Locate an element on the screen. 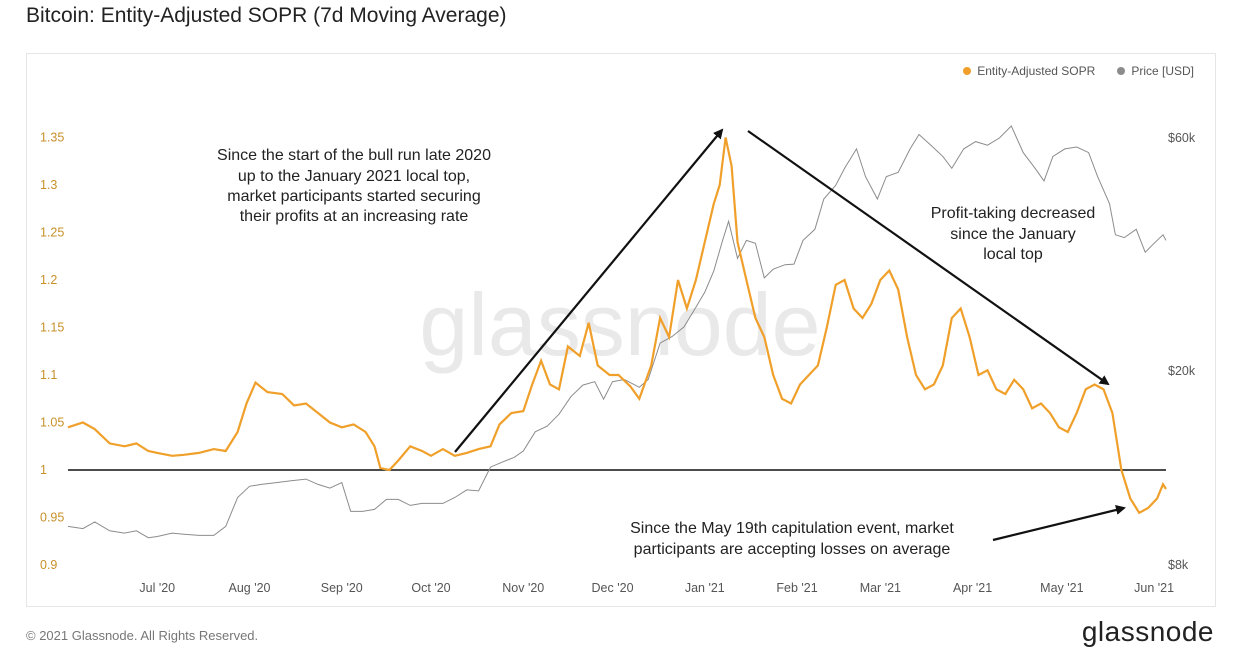  y-left-tick-label: 1.25 is located at coordinates (52, 233).